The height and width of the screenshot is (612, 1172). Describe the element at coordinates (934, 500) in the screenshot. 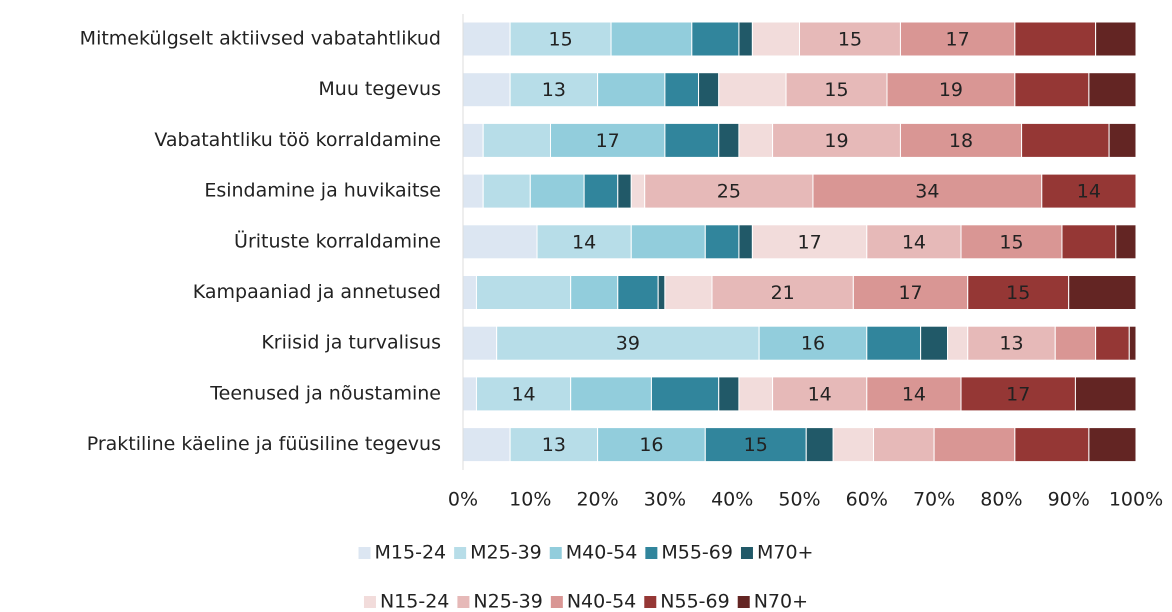

I see `x-tick-label: 70%` at that location.